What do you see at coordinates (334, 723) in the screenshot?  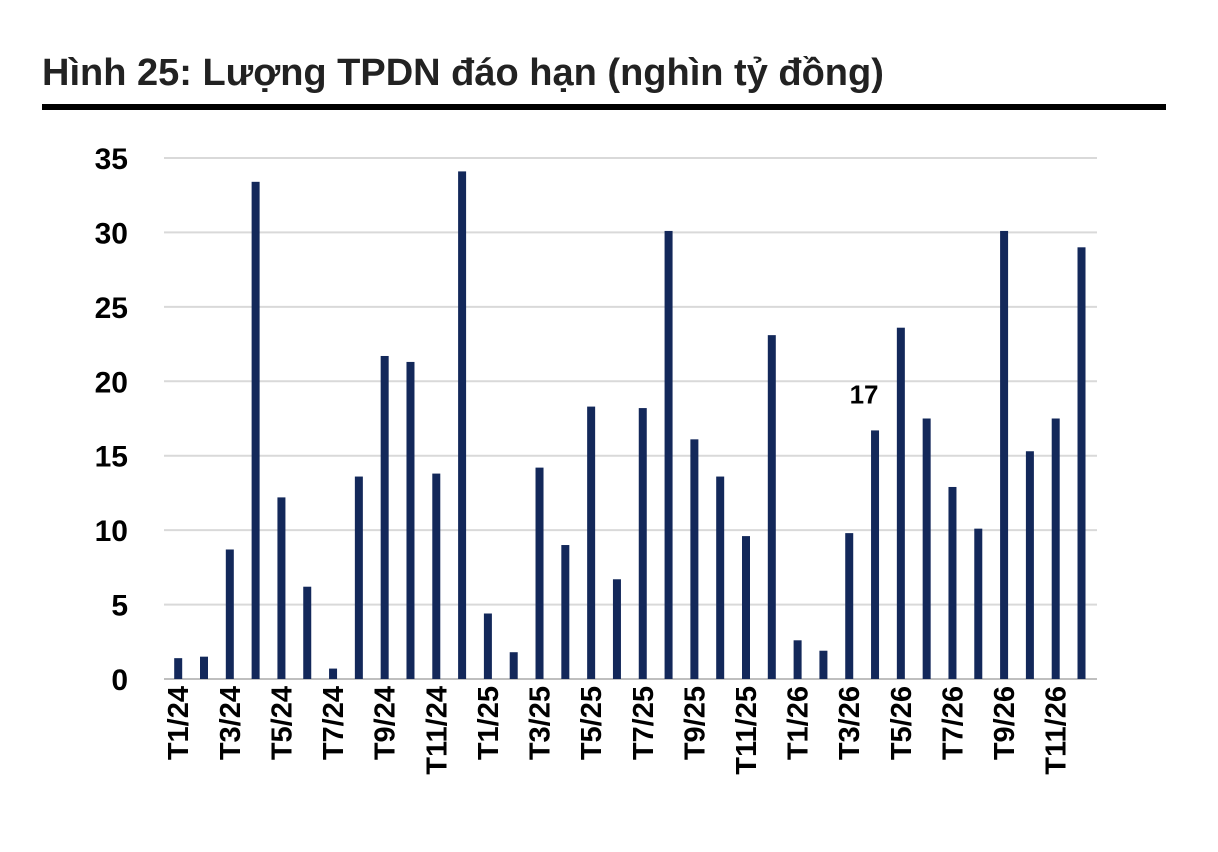 I see `x-tick-label: T7/24` at bounding box center [334, 723].